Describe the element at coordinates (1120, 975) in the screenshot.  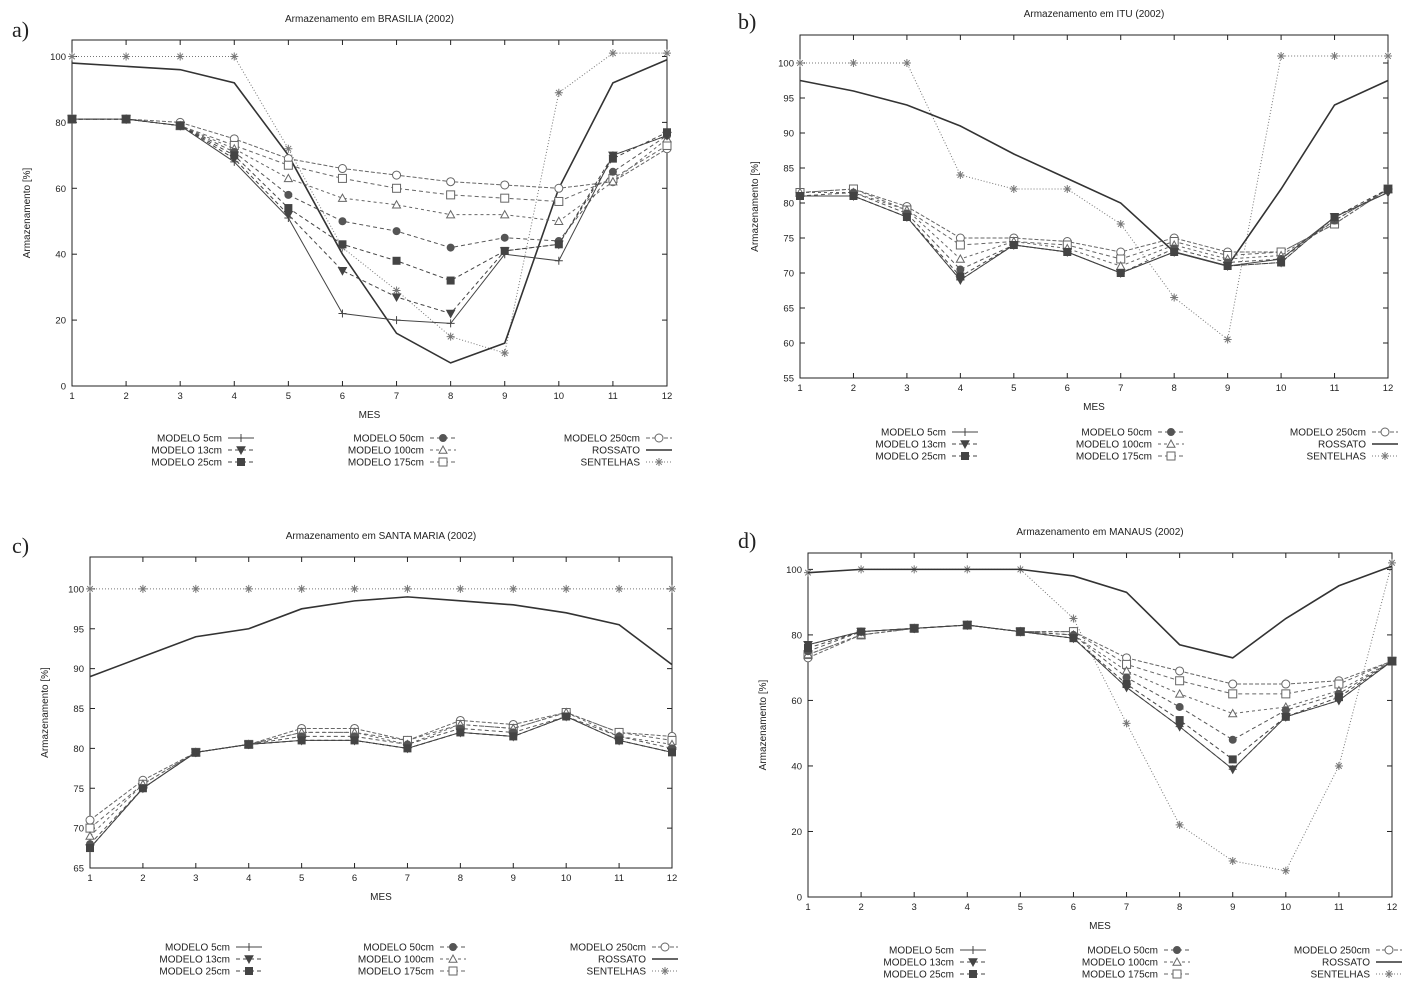
I see `legend-label: MODELO 175cm` at that location.